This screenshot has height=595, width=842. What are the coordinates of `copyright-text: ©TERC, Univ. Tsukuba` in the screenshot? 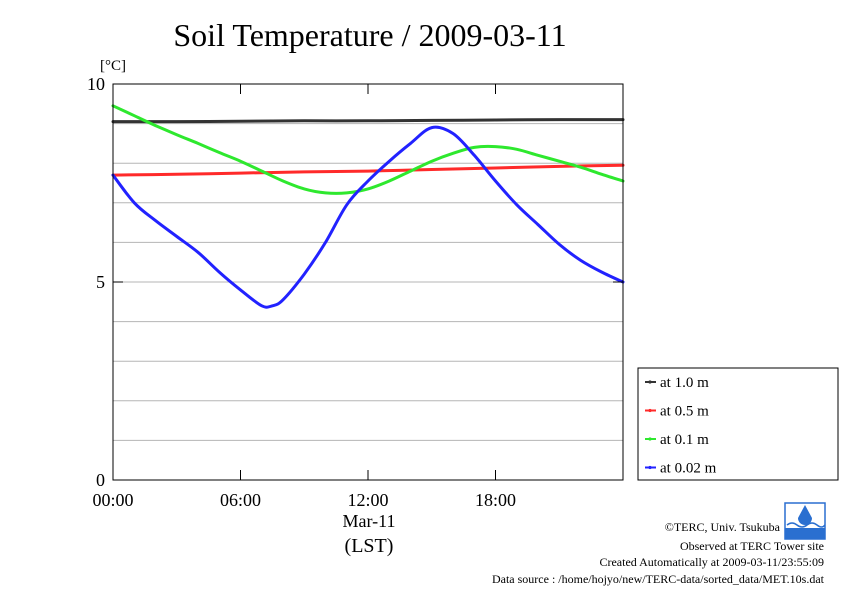 It's located at (723, 527).